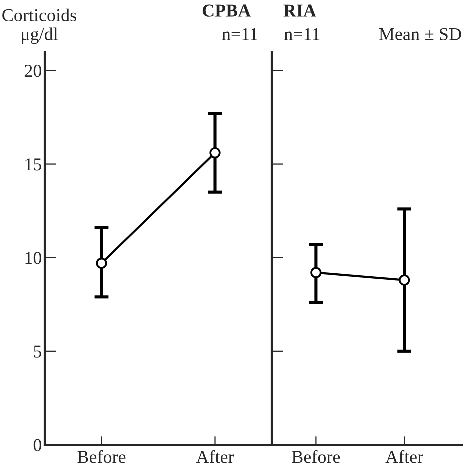 The width and height of the screenshot is (471, 467). Describe the element at coordinates (227, 10) in the screenshot. I see `chart-title: CPBA` at that location.